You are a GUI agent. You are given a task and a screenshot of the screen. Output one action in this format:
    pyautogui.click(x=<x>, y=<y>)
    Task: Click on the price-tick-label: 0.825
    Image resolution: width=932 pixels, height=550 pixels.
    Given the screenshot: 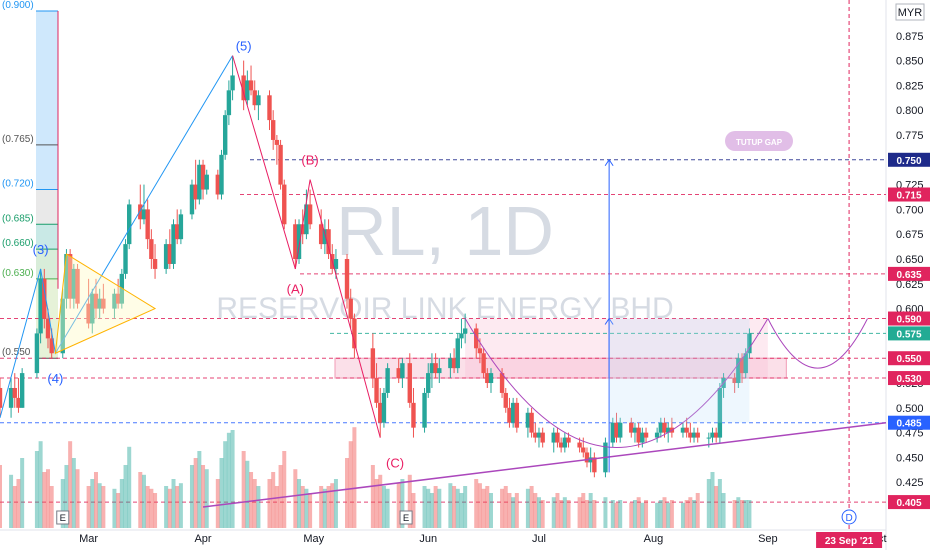 What is the action you would take?
    pyautogui.click(x=910, y=86)
    